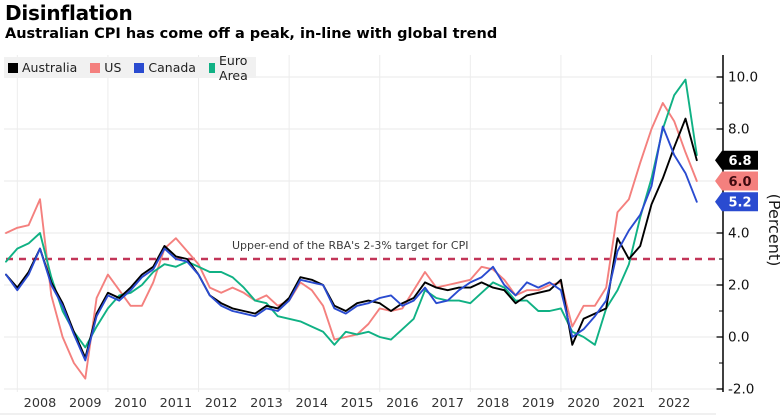  What do you see at coordinates (738, 130) in the screenshot?
I see `y-tick-label: 8.0` at bounding box center [738, 130].